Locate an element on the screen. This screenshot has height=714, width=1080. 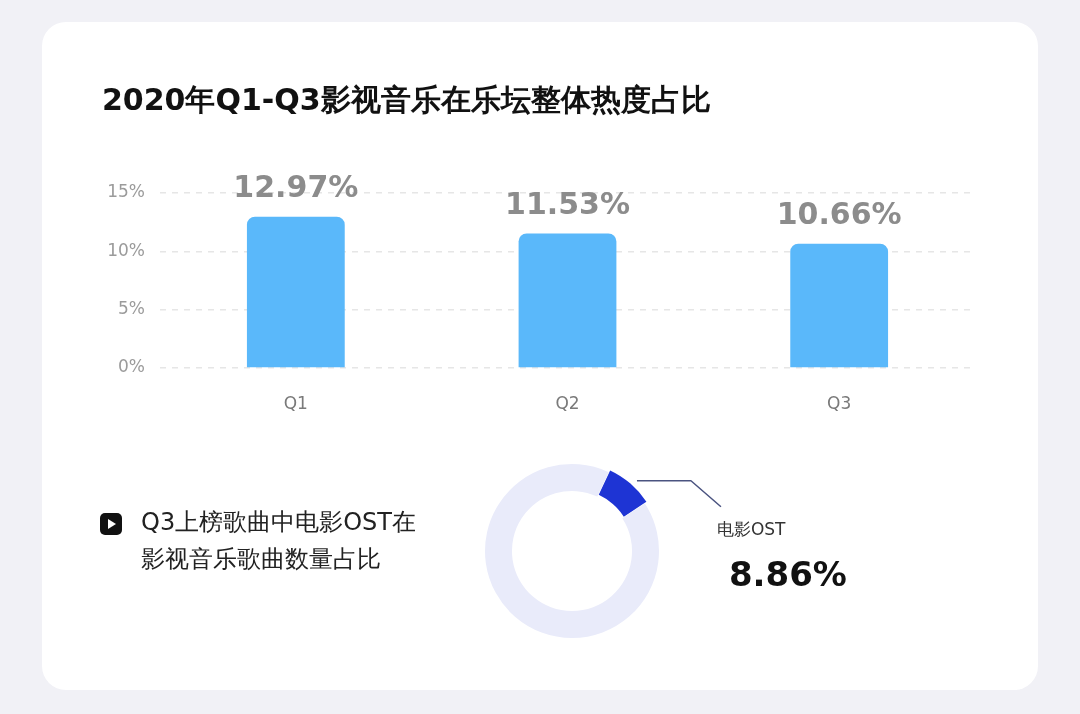
x-tick-label: Q3 is located at coordinates (839, 402).